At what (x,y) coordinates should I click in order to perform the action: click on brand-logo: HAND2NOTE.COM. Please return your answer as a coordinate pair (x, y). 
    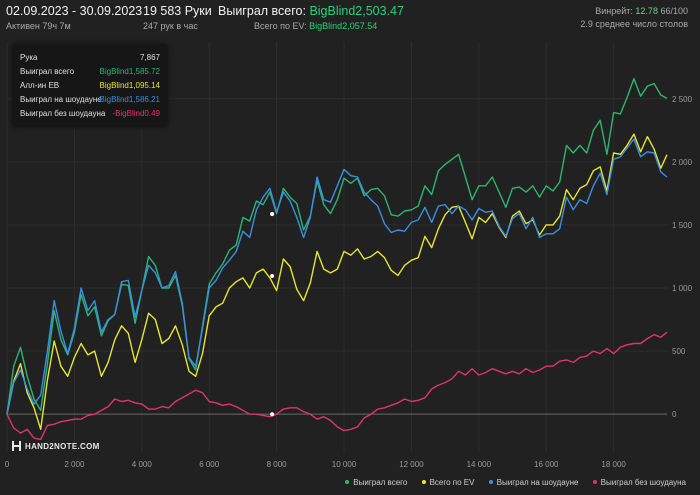
    Looking at the image, I should click on (56, 446).